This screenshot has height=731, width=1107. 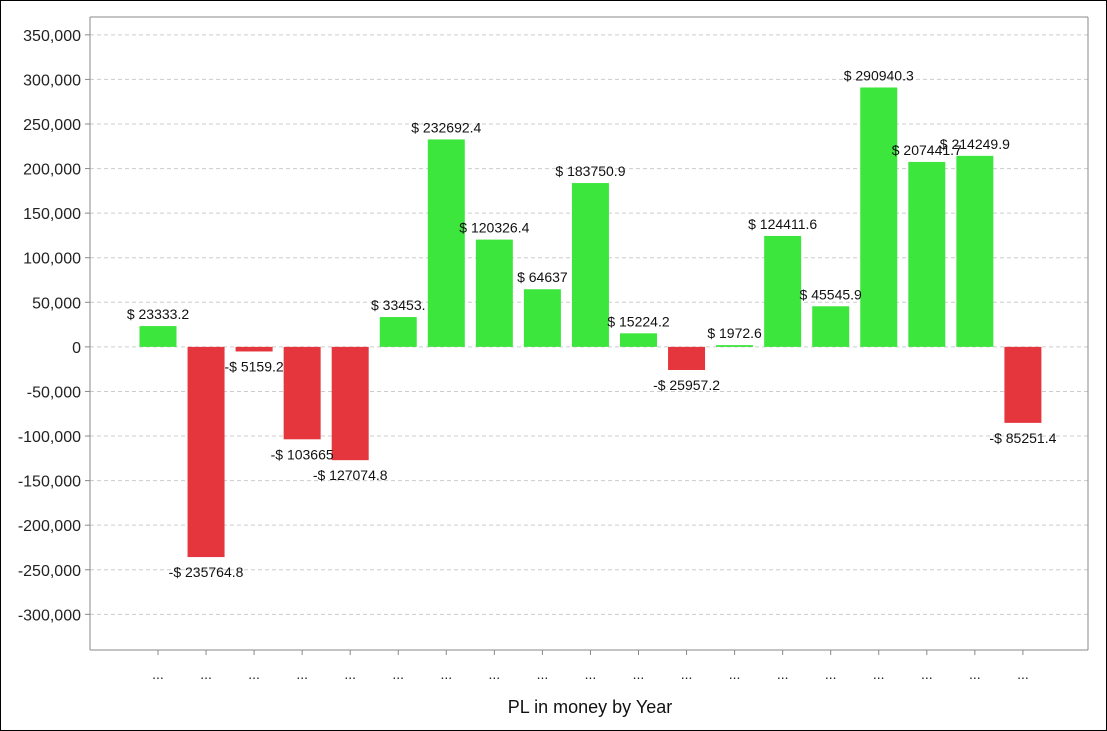 I want to click on data-label: $ 23333.2, so click(x=158, y=314).